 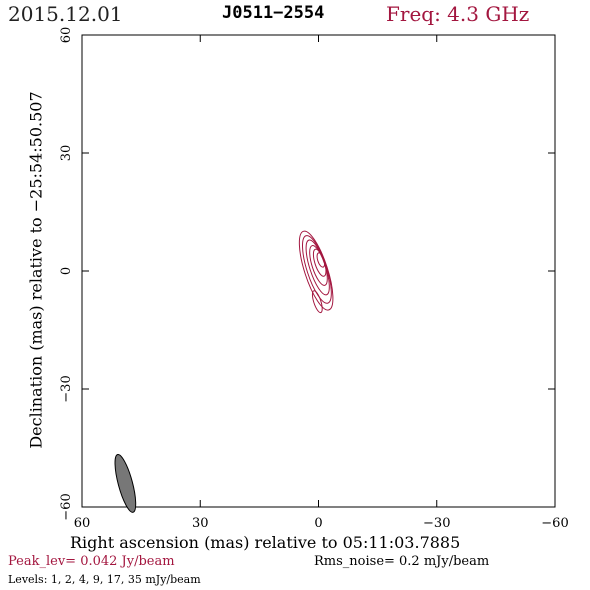 What do you see at coordinates (125, 483) in the screenshot?
I see `beam-ellipse` at bounding box center [125, 483].